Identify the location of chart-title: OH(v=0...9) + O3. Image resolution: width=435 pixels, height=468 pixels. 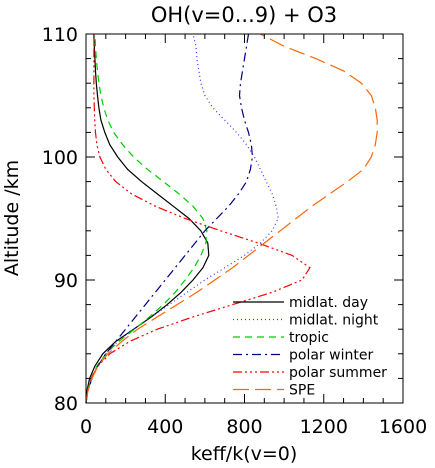
(244, 15).